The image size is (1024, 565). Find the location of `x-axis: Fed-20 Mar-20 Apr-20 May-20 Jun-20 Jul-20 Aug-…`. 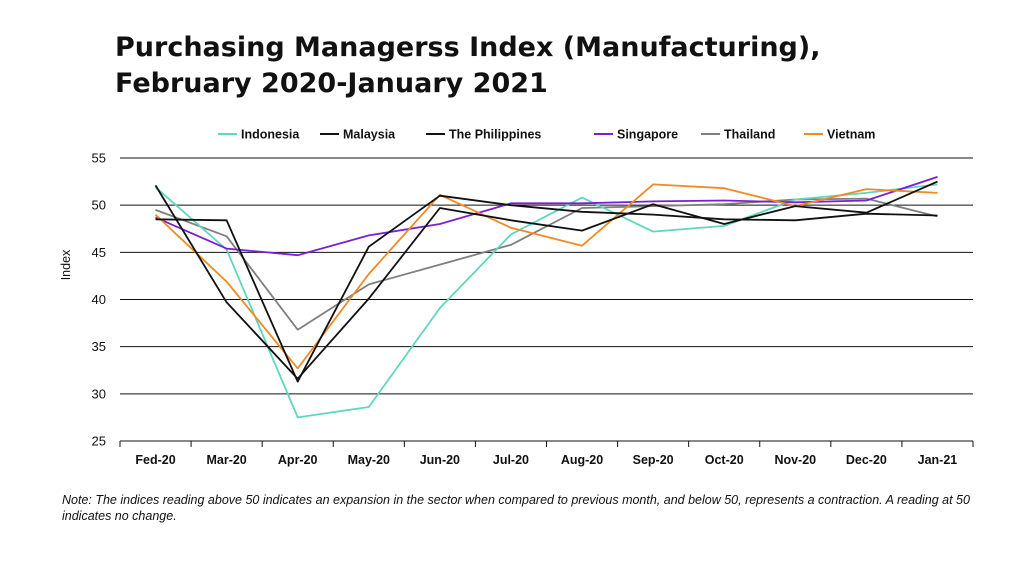

x-axis: Fed-20 Mar-20 Apr-20 May-20 Jun-20 Jul-20 Aug-… is located at coordinates (546, 454).